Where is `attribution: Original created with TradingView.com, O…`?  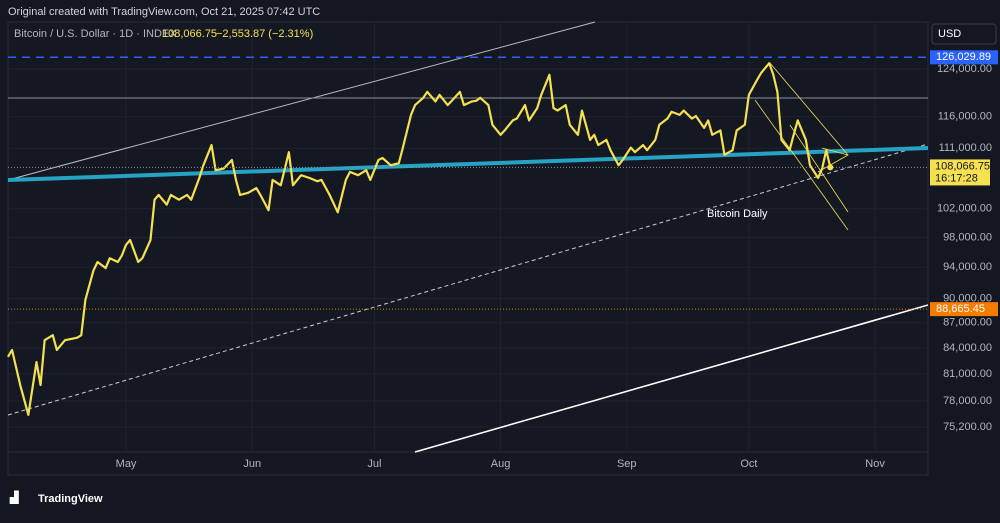 attribution: Original created with TradingView.com, O… is located at coordinates (164, 12).